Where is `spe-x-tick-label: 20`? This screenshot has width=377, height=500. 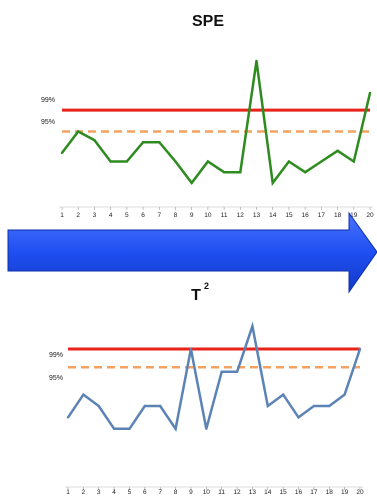 spe-x-tick-label: 20 is located at coordinates (370, 215).